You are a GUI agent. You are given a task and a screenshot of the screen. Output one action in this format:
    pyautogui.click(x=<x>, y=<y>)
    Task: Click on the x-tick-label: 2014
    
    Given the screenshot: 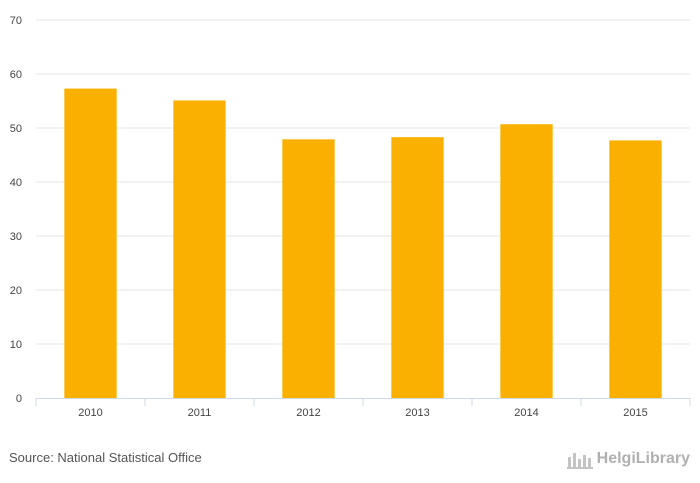 What is the action you would take?
    pyautogui.click(x=526, y=413)
    